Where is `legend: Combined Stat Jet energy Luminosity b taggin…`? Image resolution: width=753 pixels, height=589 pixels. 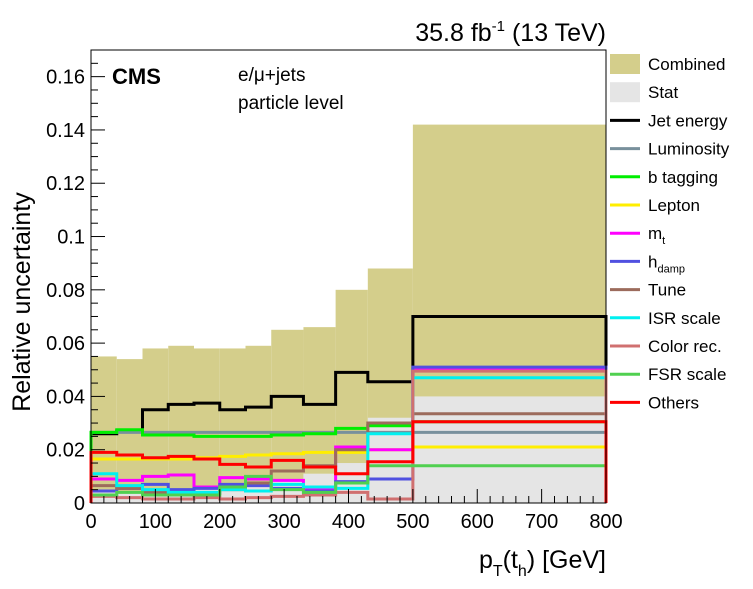 legend: Combined Stat Jet energy Luminosity b taggin… is located at coordinates (670, 233).